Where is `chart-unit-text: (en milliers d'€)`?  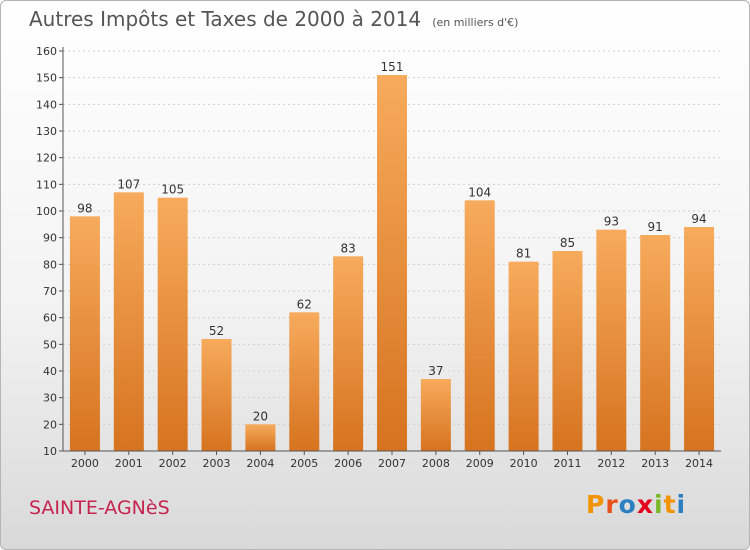 chart-unit-text: (en milliers d'€) is located at coordinates (475, 22).